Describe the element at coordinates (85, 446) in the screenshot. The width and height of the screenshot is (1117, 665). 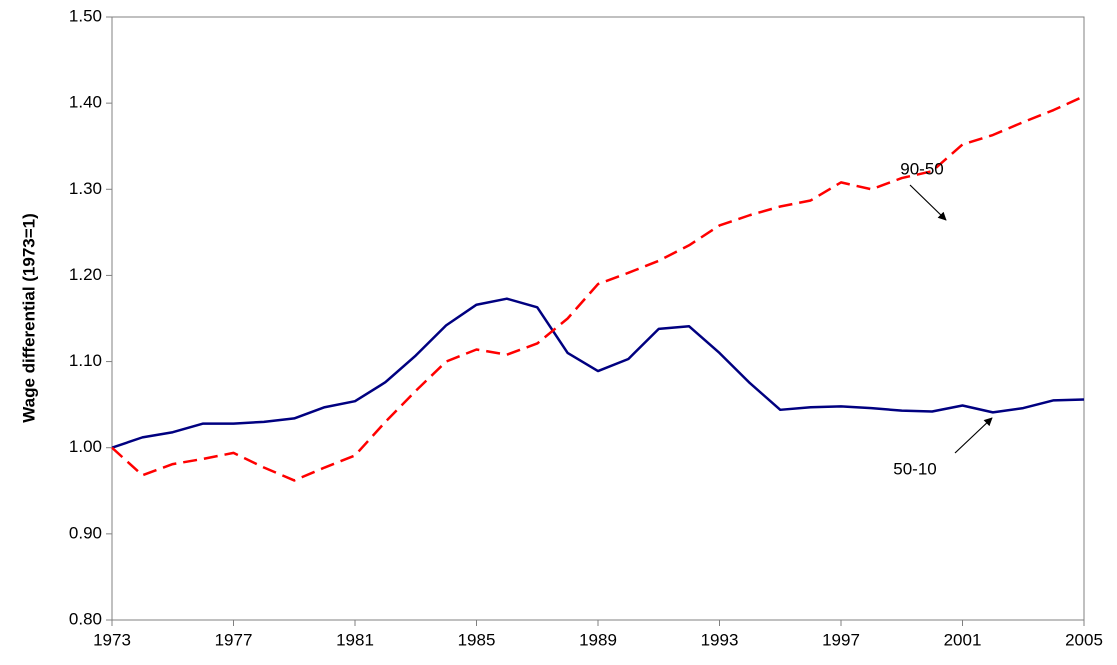
I see `y-tick-label: 1.00` at that location.